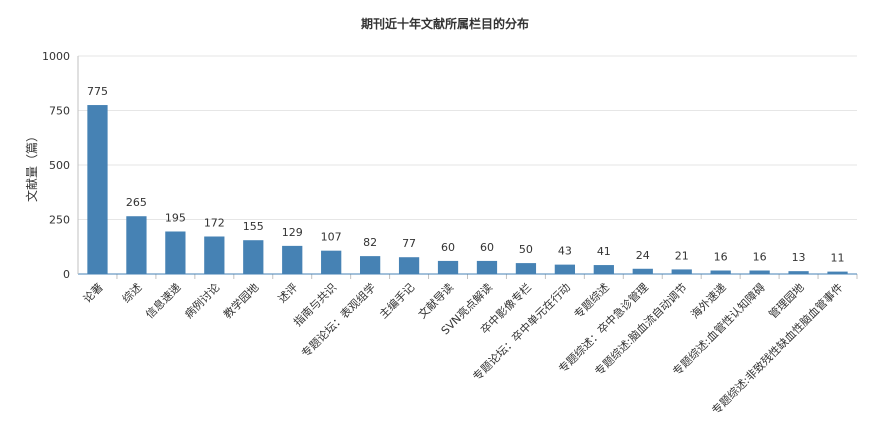 The width and height of the screenshot is (895, 441). I want to click on data-label: 77, so click(409, 243).